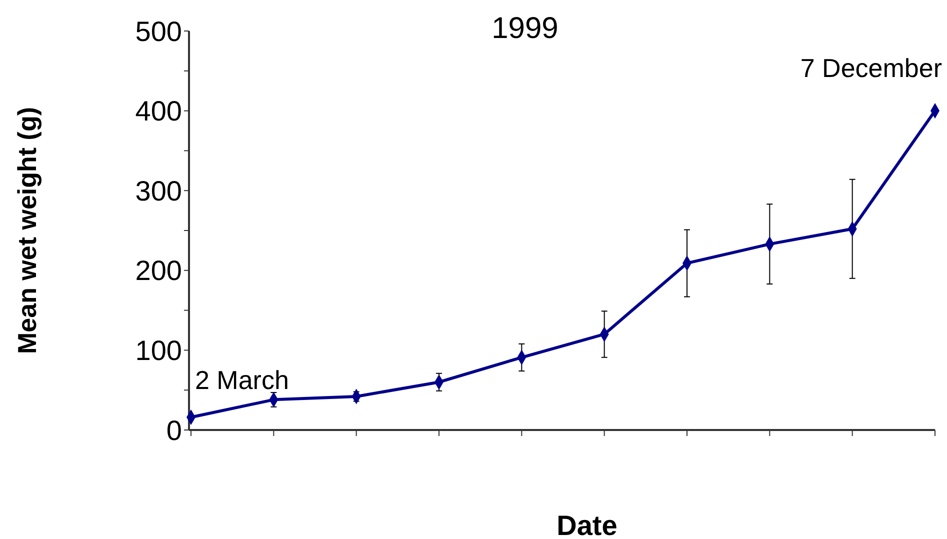 The image size is (947, 539). I want to click on annotation: 7 December, so click(871, 68).